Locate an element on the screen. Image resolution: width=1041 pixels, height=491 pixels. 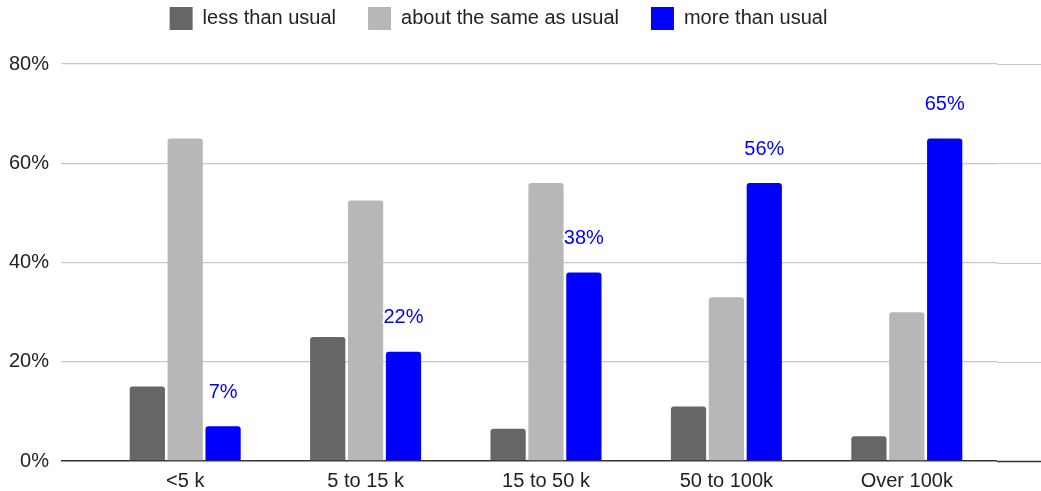
legend-label: less than usual is located at coordinates (269, 17).